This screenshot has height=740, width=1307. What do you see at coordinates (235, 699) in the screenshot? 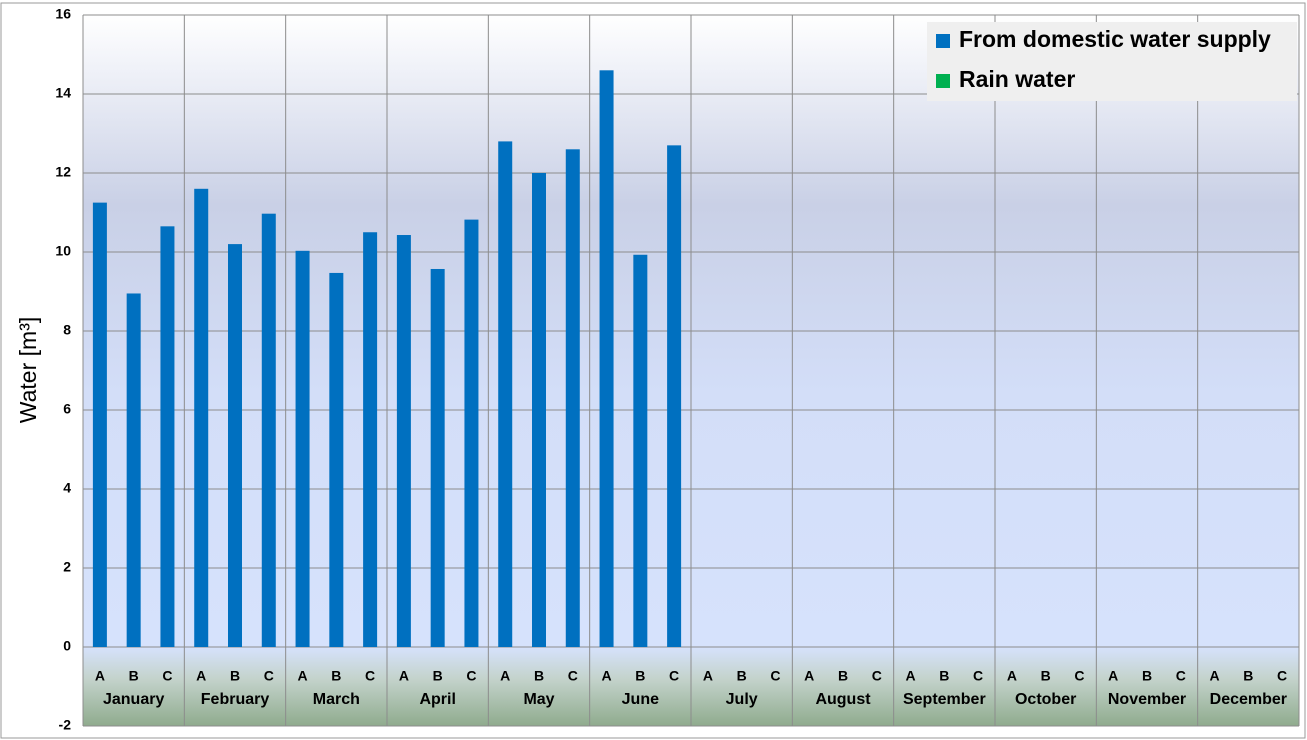
I see `group-label: February` at bounding box center [235, 699].